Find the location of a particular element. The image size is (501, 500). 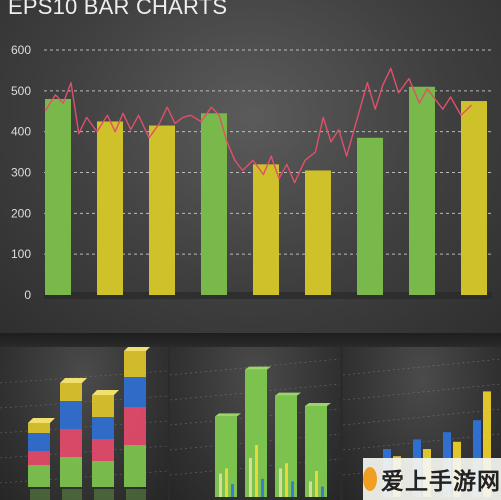

grouped-bar is located at coordinates (487, 444).